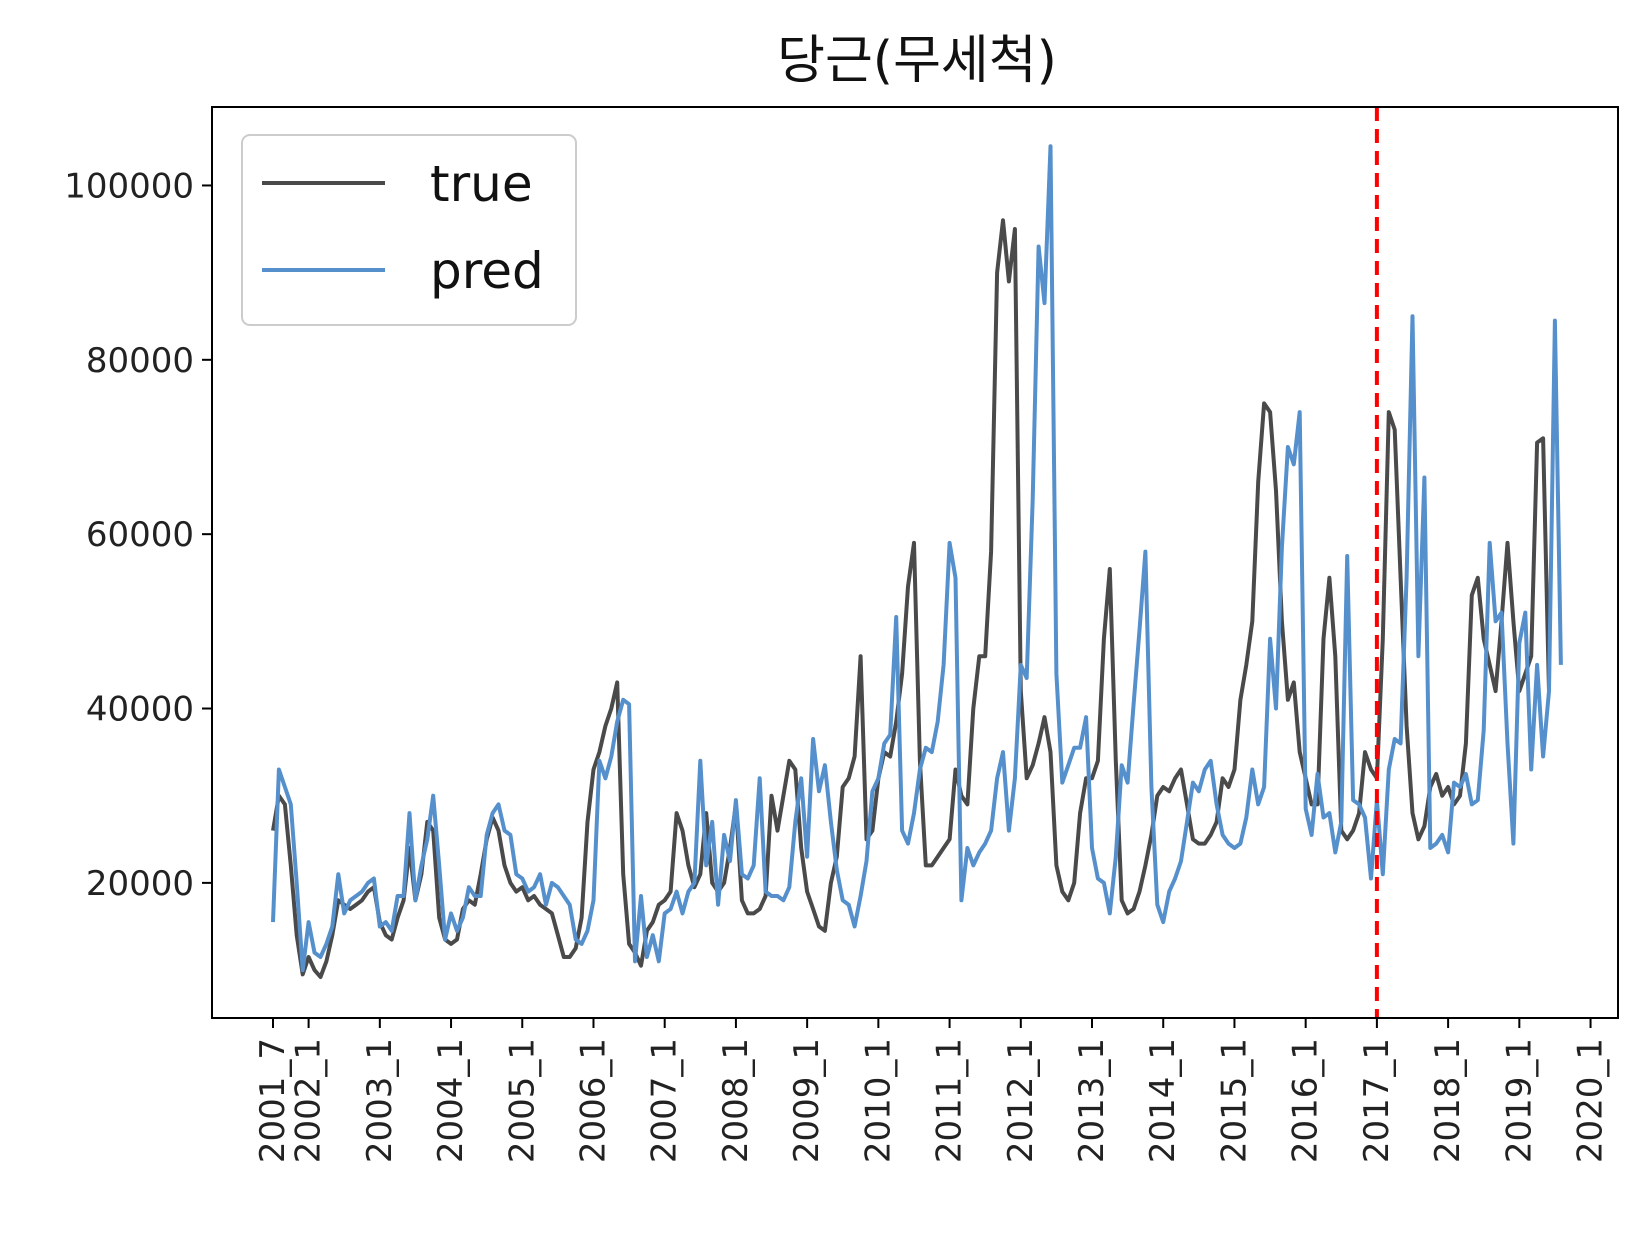 The width and height of the screenshot is (1635, 1245). I want to click on x-tick-label: 2006_1, so click(593, 1100).